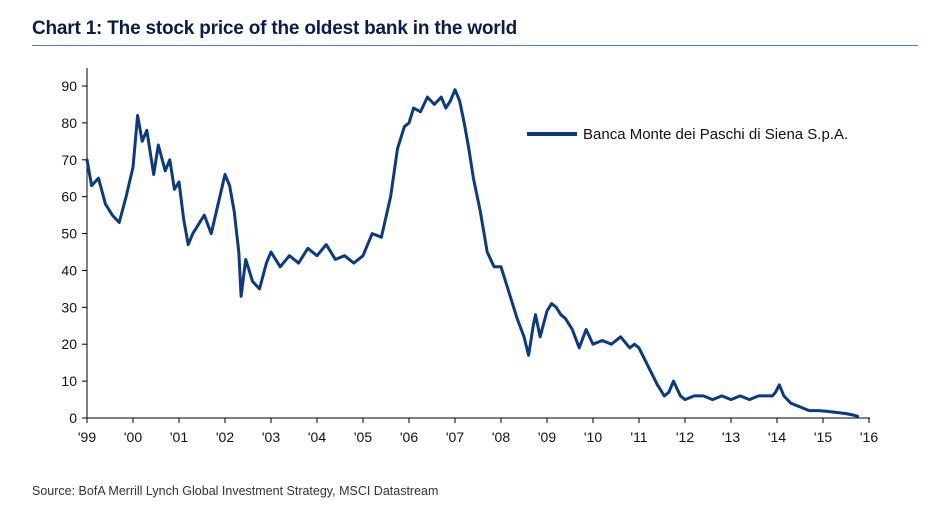 This screenshot has height=507, width=941. I want to click on x-tick-label: '13, so click(731, 437).